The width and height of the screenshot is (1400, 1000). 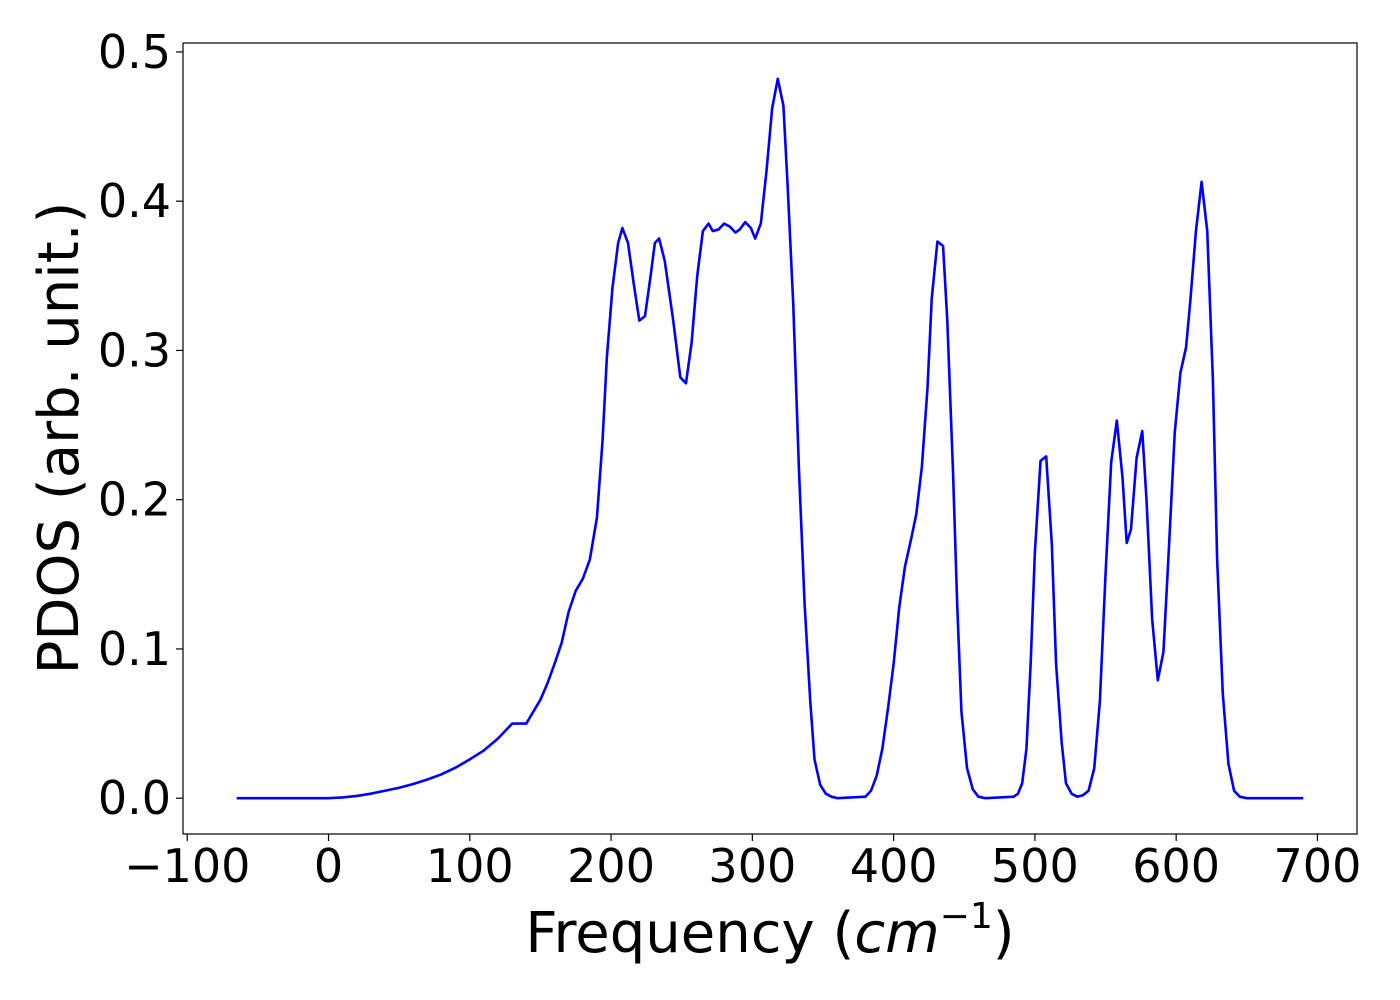 What do you see at coordinates (134, 52) in the screenshot?
I see `y-tick-label: 0.5` at bounding box center [134, 52].